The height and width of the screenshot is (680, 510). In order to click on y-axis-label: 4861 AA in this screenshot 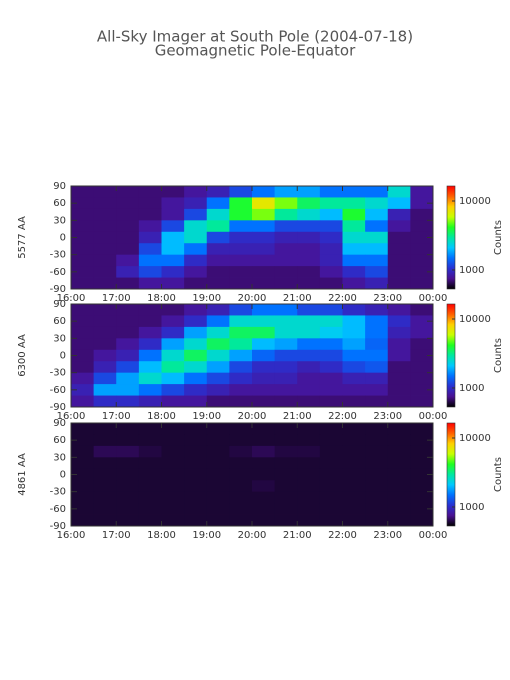, I will do `click(22, 474)`.